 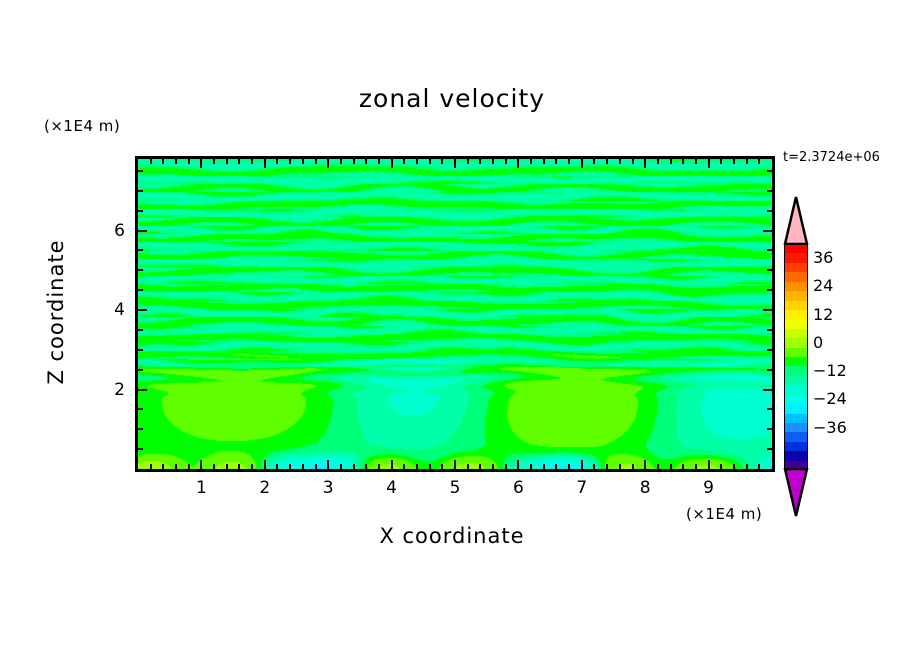 What do you see at coordinates (830, 427) in the screenshot?
I see `colorbar-tick-label: −36` at bounding box center [830, 427].